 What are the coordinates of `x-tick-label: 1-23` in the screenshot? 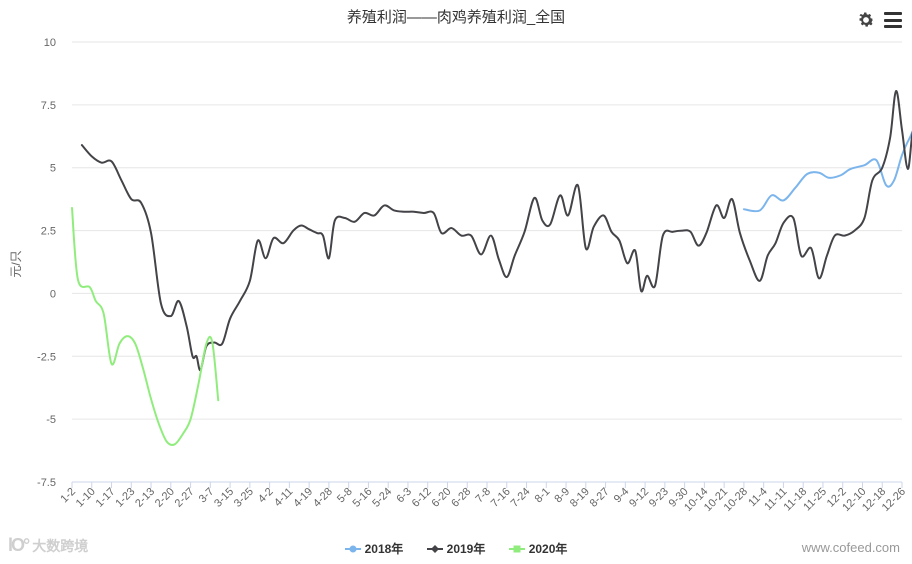 It's located at (125, 498).